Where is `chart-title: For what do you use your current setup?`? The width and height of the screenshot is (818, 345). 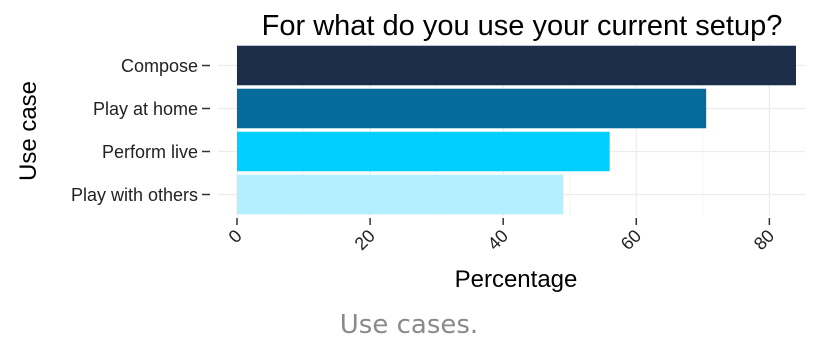
chart-title: For what do you use your current setup? is located at coordinates (522, 26).